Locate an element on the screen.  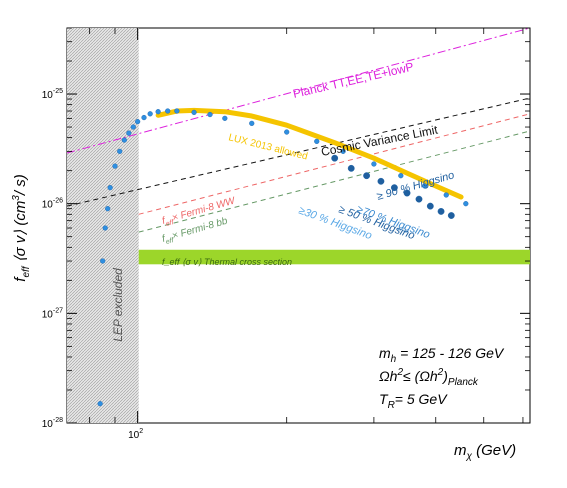
y-tick-label-0: 10-28 is located at coordinates (52, 423).